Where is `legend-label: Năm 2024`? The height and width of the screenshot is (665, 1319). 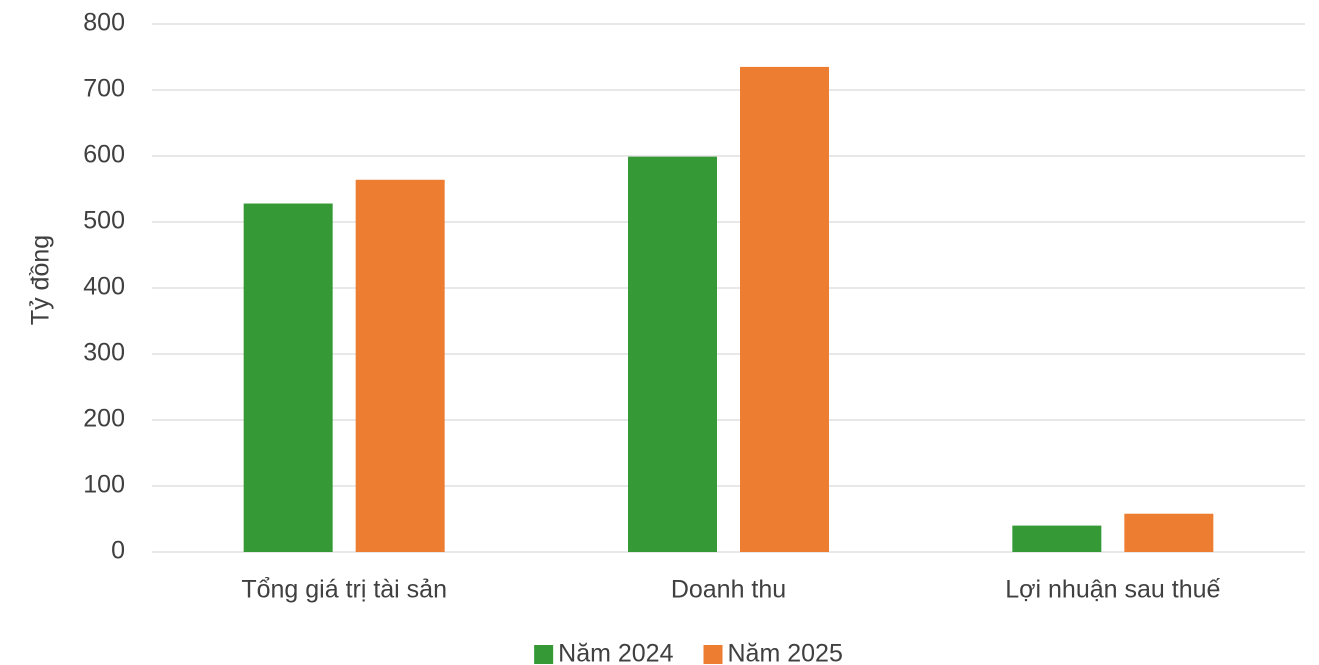 legend-label: Năm 2024 is located at coordinates (615, 652).